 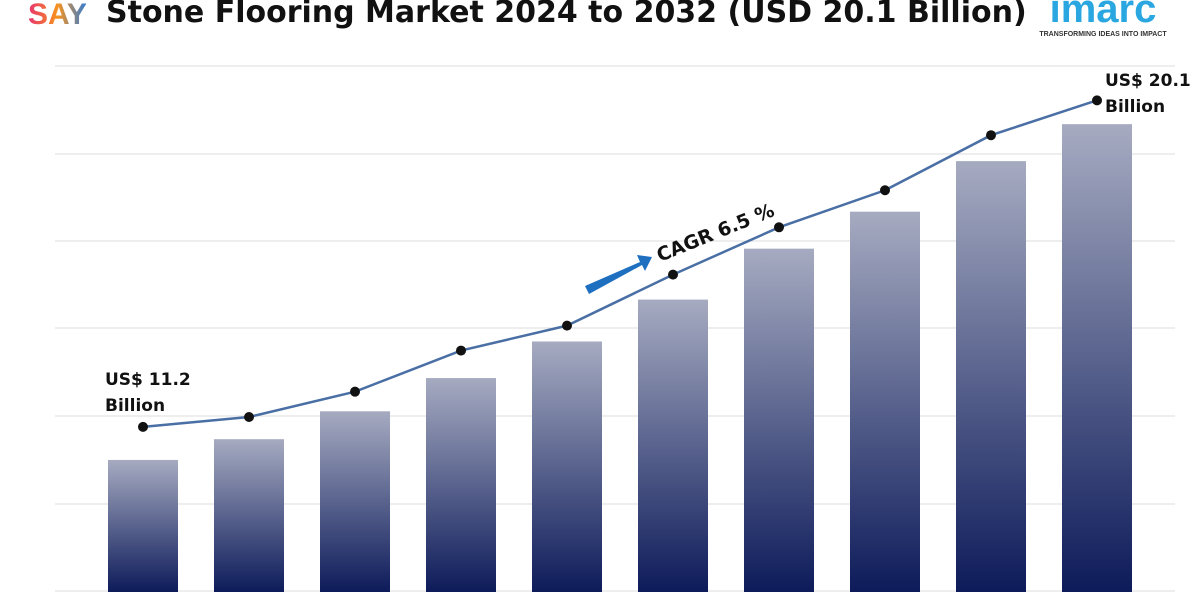 I want to click on logo-tagline: TRANSFORMING IDEAS INTO IMPACT, so click(x=1103, y=34).